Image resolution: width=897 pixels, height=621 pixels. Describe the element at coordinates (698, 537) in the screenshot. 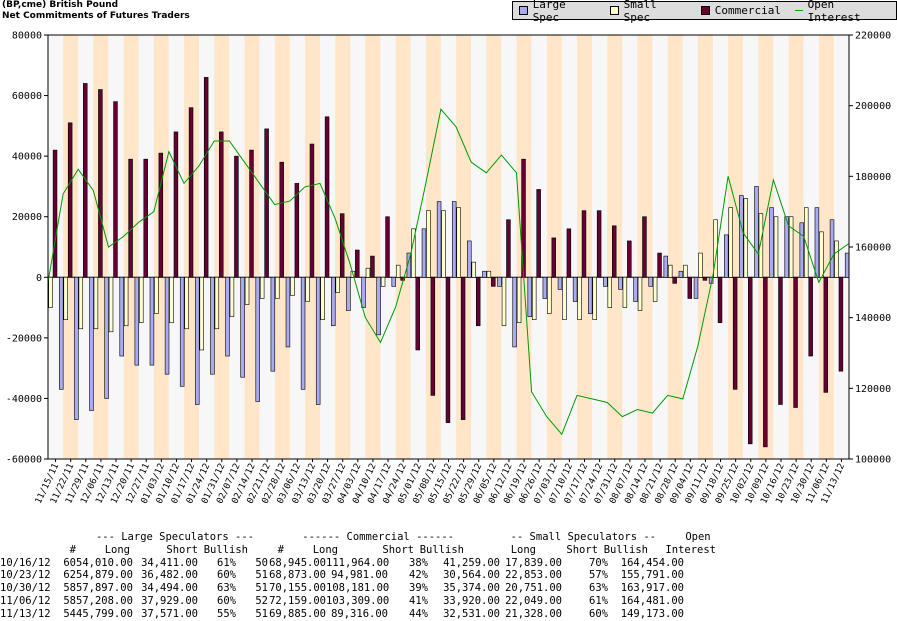

I see `table-cell: Open` at that location.